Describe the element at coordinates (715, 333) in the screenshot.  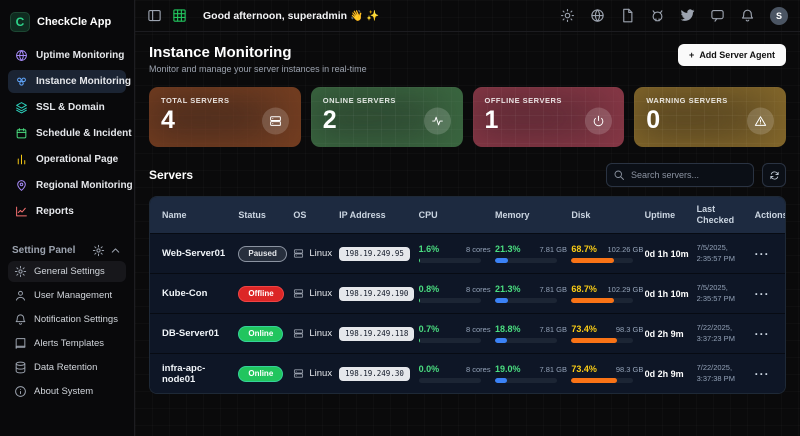
I see `last-checked: 7/22/2025, 3:37:23 PM` at that location.